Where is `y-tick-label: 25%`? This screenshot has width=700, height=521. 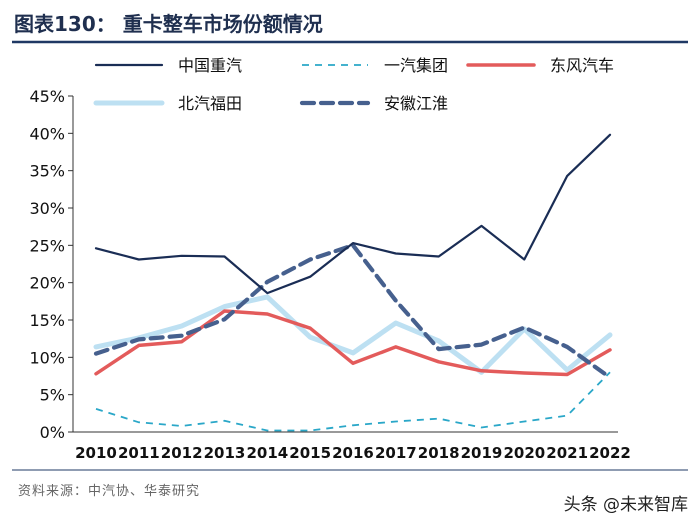 y-tick-label: 25% is located at coordinates (47, 245).